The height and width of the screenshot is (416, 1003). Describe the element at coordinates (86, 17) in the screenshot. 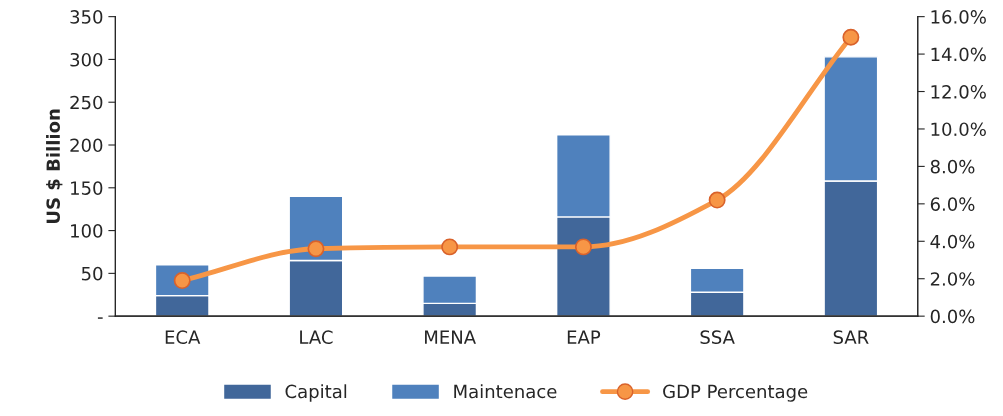

I see `y-tick-label: 350` at that location.